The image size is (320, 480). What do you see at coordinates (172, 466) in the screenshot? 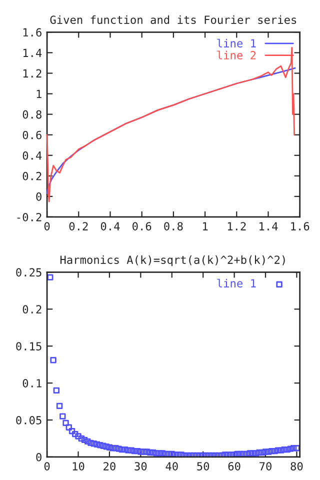
I see `x-tick-label: 40` at bounding box center [172, 466].